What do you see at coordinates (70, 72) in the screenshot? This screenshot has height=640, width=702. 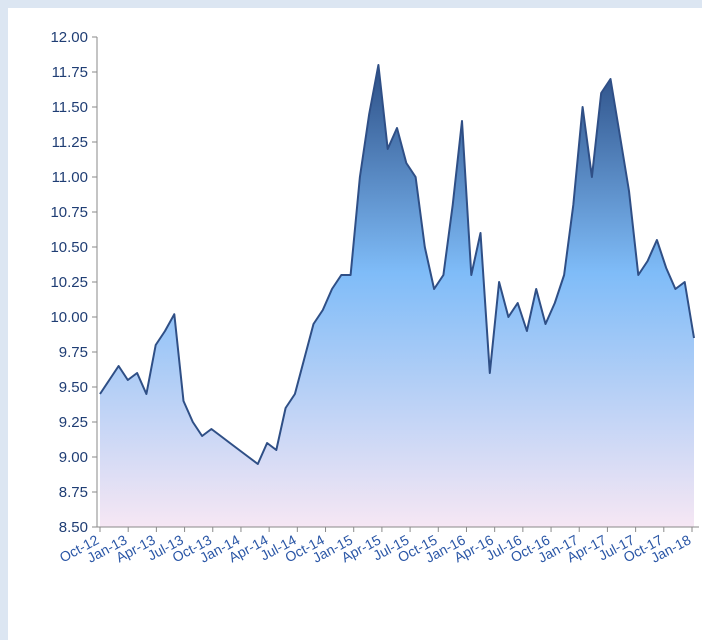 I see `y-tick-label: 11.75` at bounding box center [70, 72].